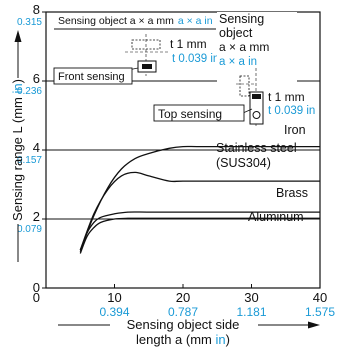 This screenshot has width=339, height=349. What do you see at coordinates (31, 148) in the screenshot?
I see `y-tick-labels: 0 20.079 40.157 60.236 80.315` at bounding box center [31, 148].